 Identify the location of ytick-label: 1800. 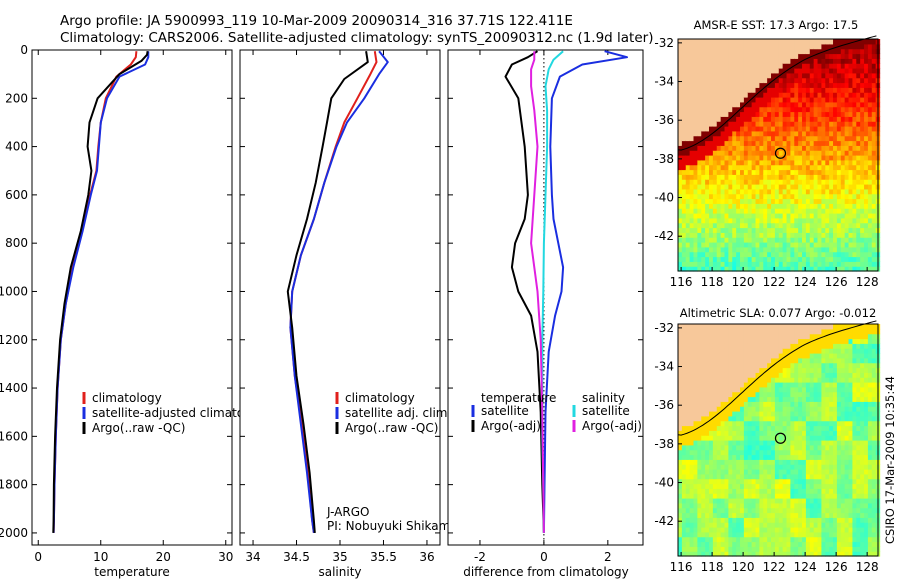
(14, 485).